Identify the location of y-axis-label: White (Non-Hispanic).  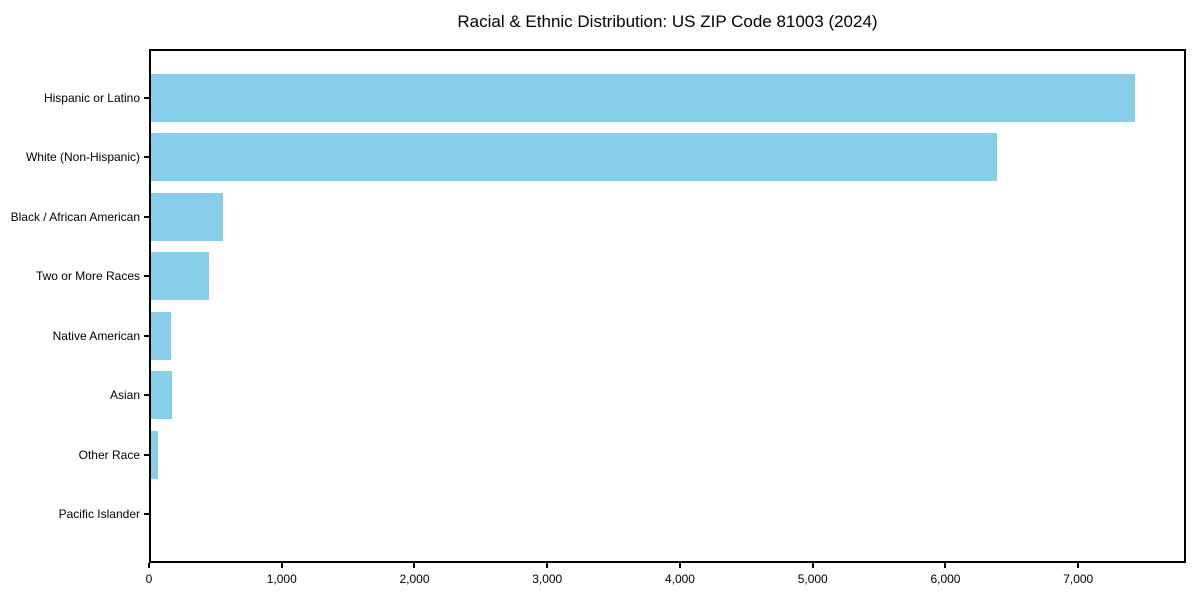
(82, 157).